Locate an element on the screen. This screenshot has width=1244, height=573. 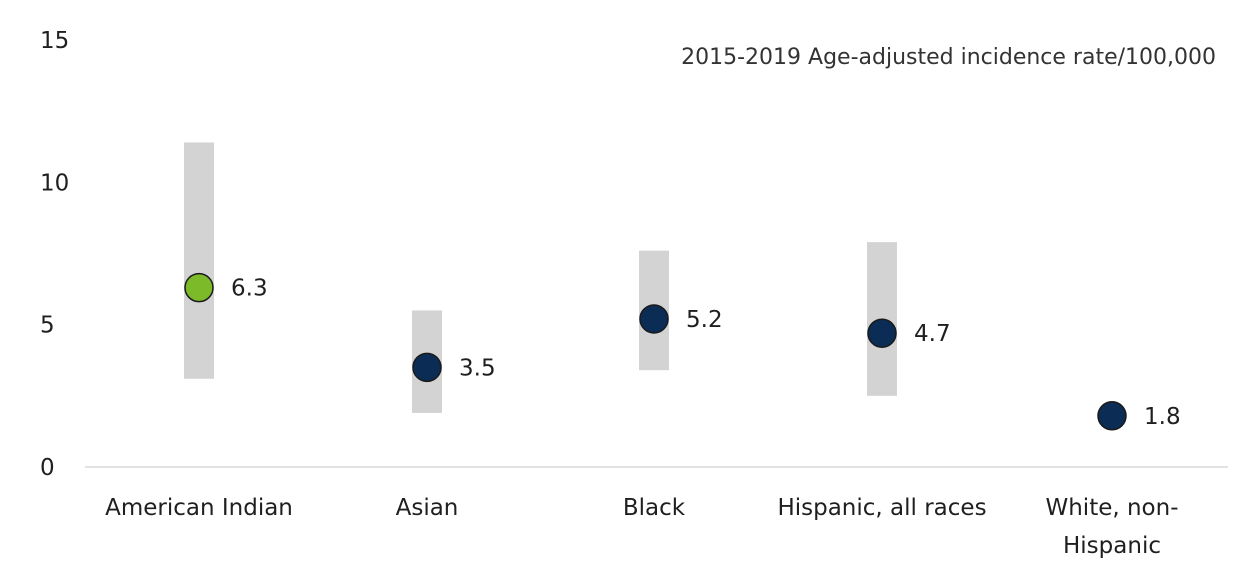
y-tick-label: 0 is located at coordinates (47, 468).